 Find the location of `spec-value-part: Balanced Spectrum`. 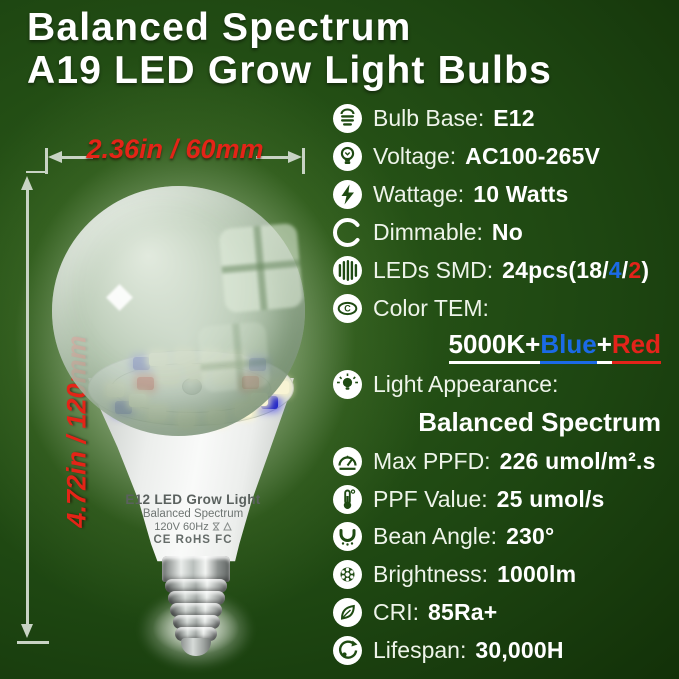

spec-value-part: Balanced Spectrum is located at coordinates (539, 422).